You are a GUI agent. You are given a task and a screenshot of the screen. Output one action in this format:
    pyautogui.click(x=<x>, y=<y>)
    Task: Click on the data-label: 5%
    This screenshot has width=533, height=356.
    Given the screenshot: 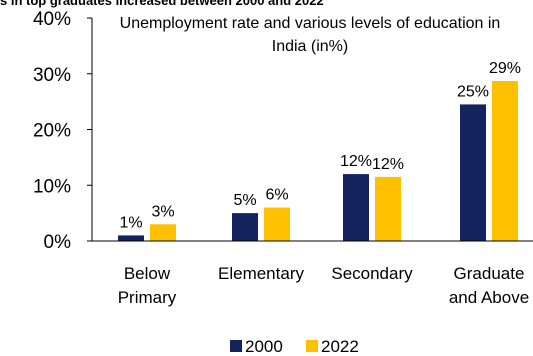 What is the action you would take?
    pyautogui.click(x=244, y=200)
    